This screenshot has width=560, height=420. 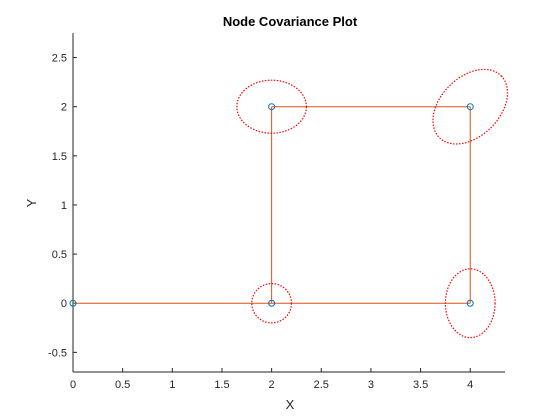 What do you see at coordinates (221, 385) in the screenshot?
I see `x-tick-label: 1.5` at bounding box center [221, 385].